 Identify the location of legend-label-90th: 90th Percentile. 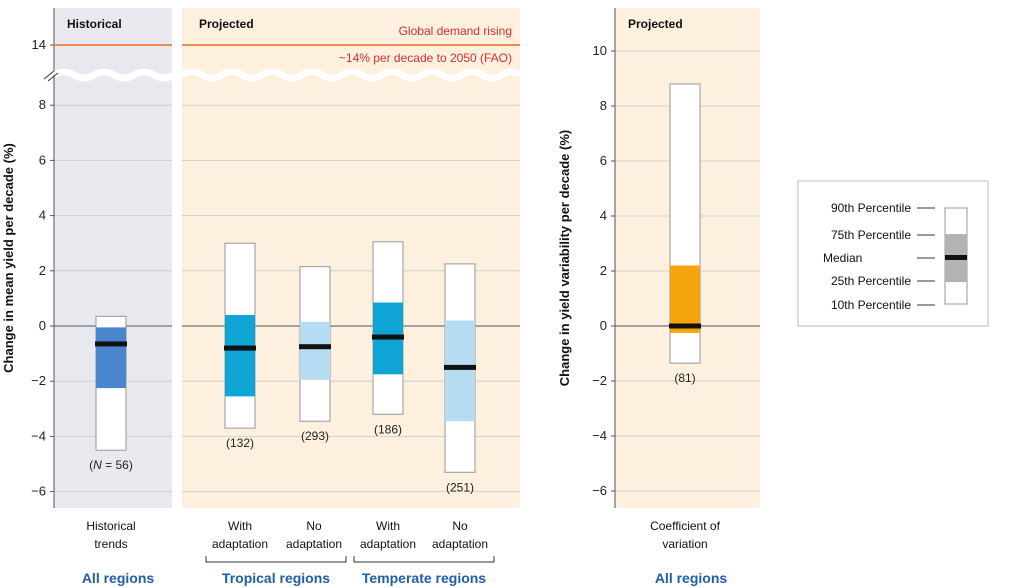
(871, 208).